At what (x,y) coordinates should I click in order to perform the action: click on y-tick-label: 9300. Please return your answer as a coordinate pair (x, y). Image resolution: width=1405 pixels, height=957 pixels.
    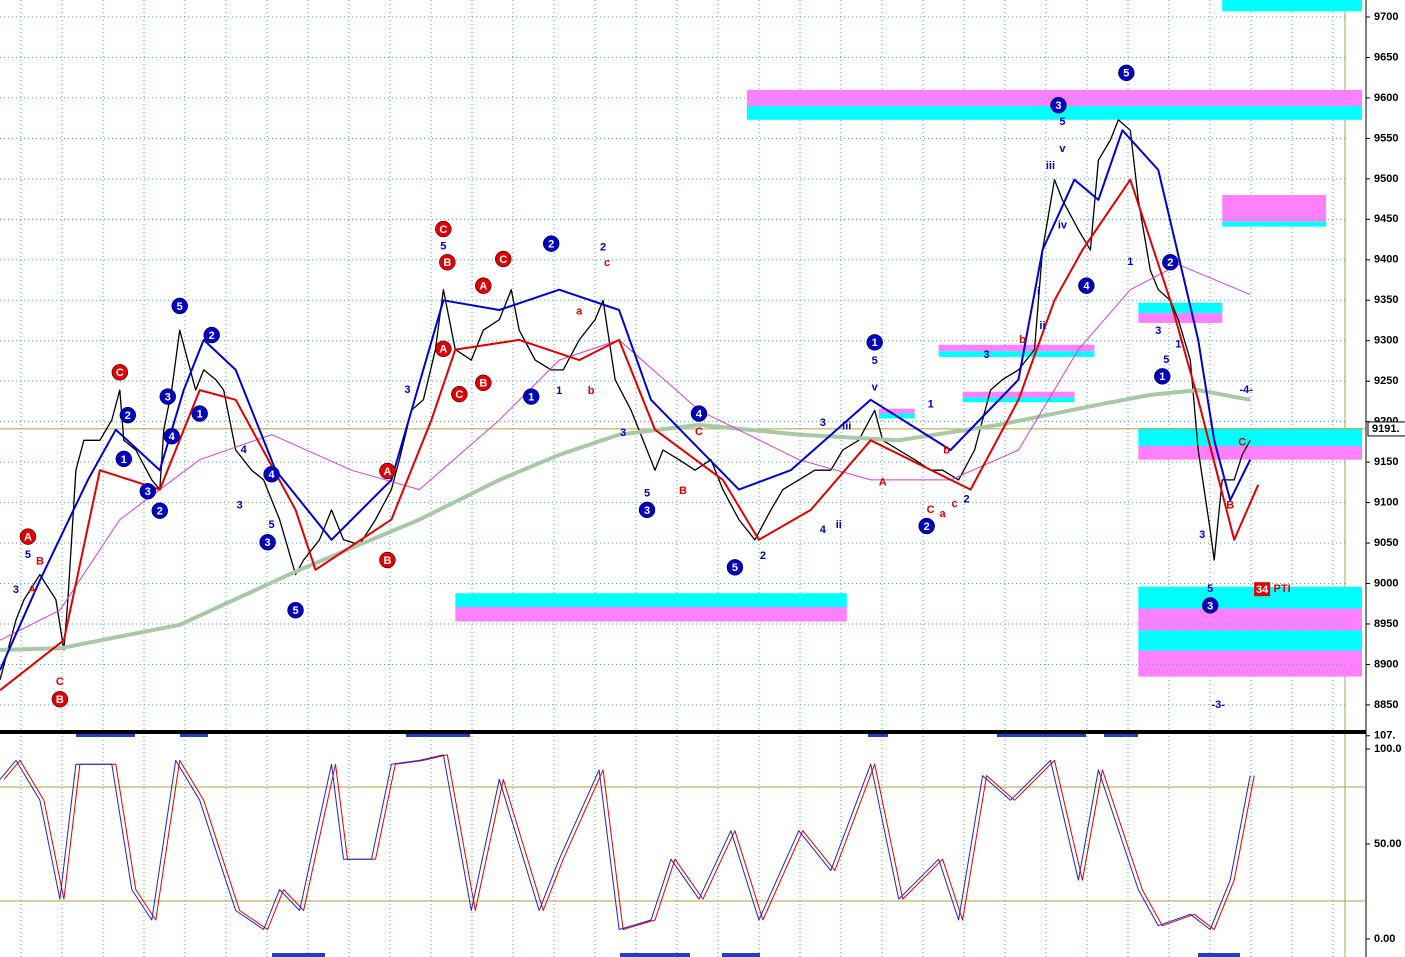
    Looking at the image, I should click on (1386, 341).